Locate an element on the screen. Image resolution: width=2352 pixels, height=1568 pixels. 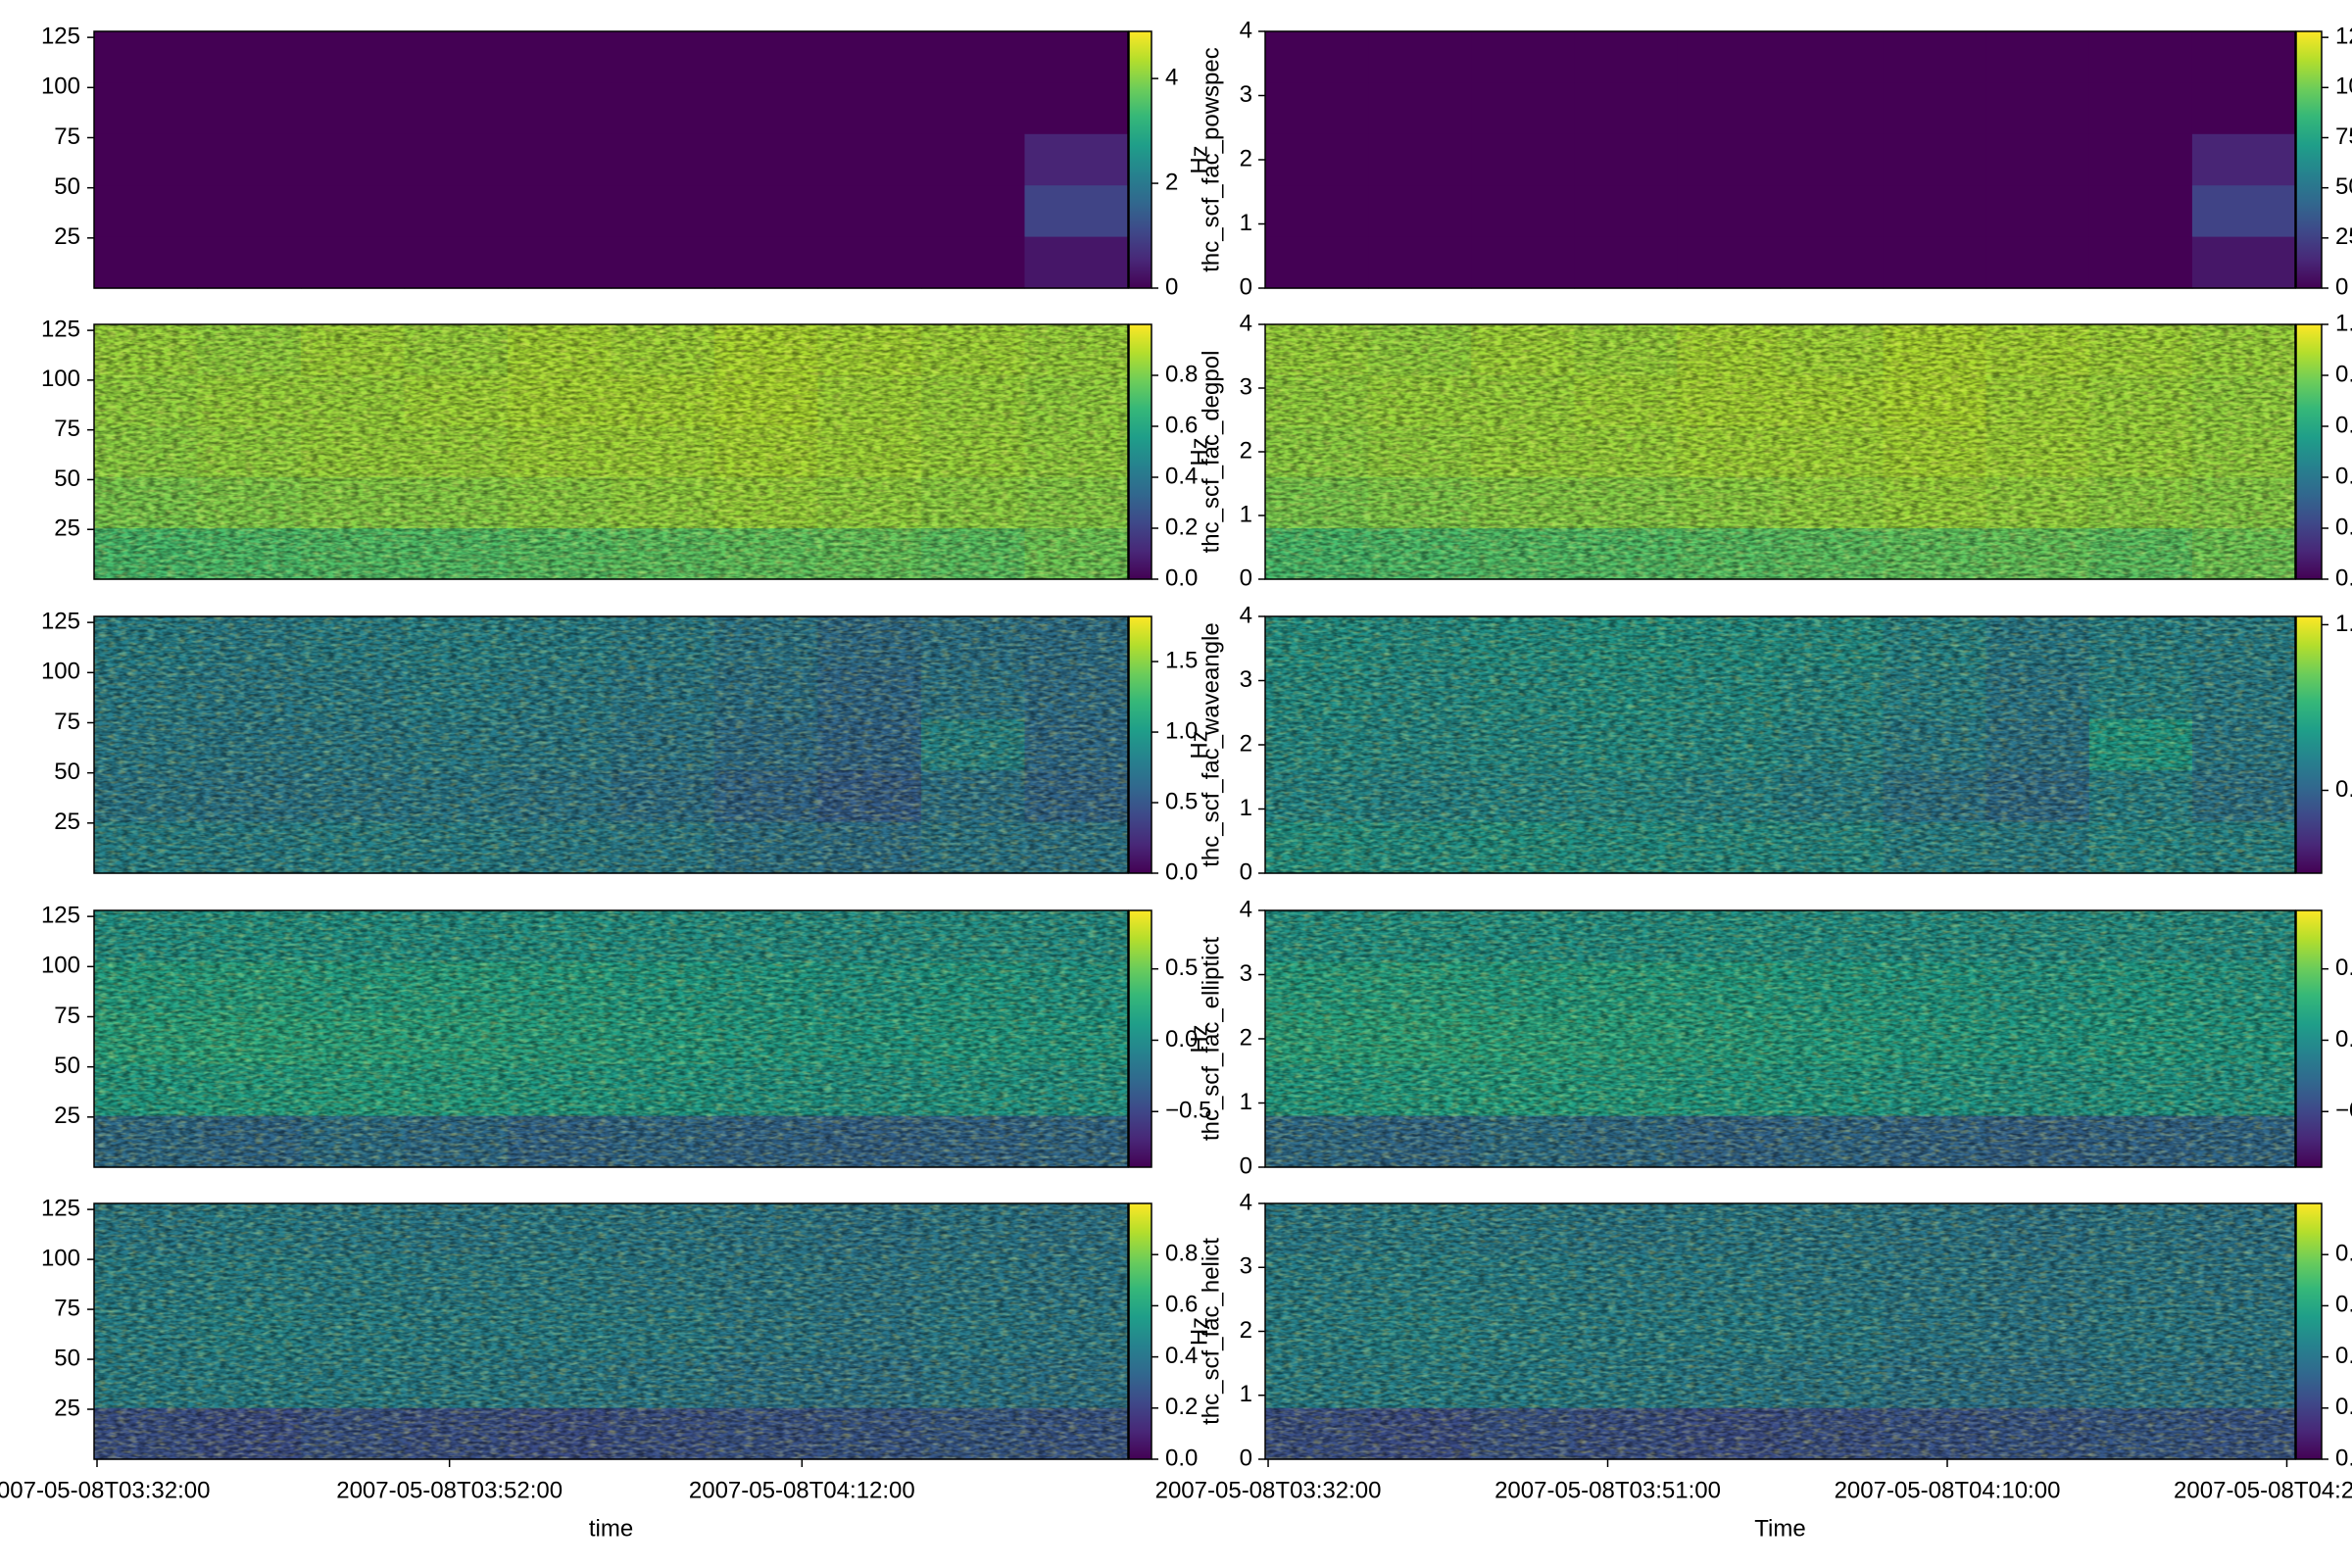
colorbar-label: thc_scf_fac_helict is located at coordinates (1211, 1331).